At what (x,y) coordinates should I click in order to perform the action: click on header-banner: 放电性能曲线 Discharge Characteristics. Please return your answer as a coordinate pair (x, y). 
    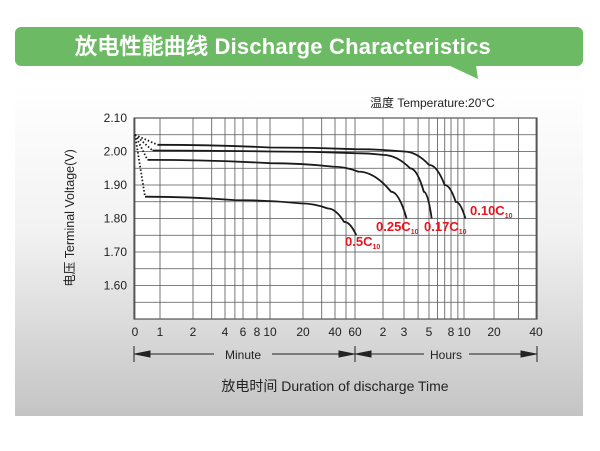
    Looking at the image, I should click on (299, 46).